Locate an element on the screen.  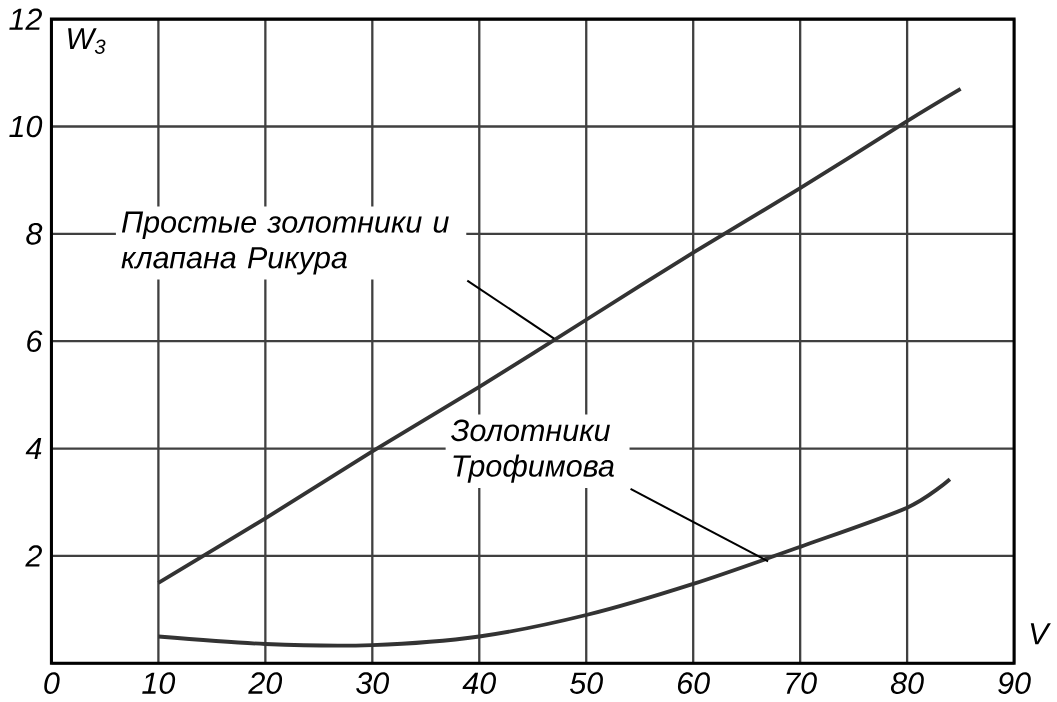
annotation: Простые золотники и клапана Рикура is located at coordinates (285, 243).